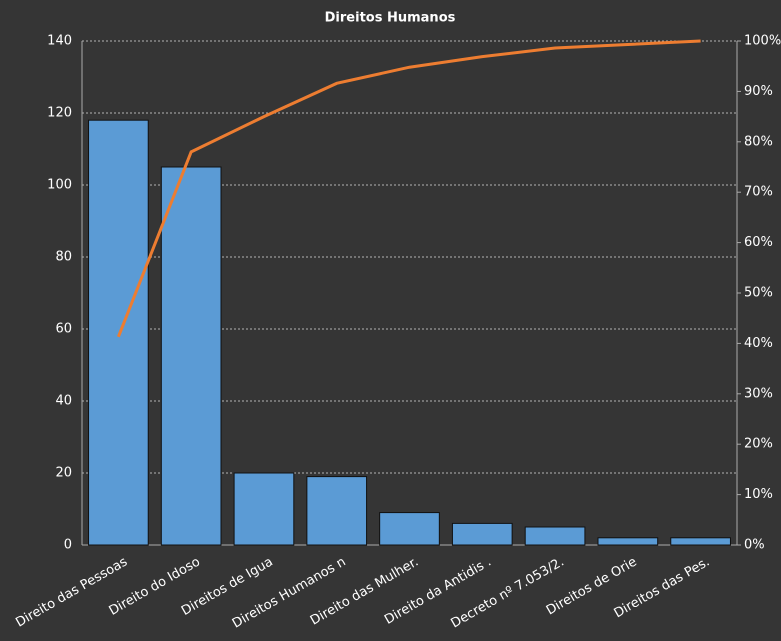  Describe the element at coordinates (762, 41) in the screenshot. I see `y2-tick-label: 100%` at that location.